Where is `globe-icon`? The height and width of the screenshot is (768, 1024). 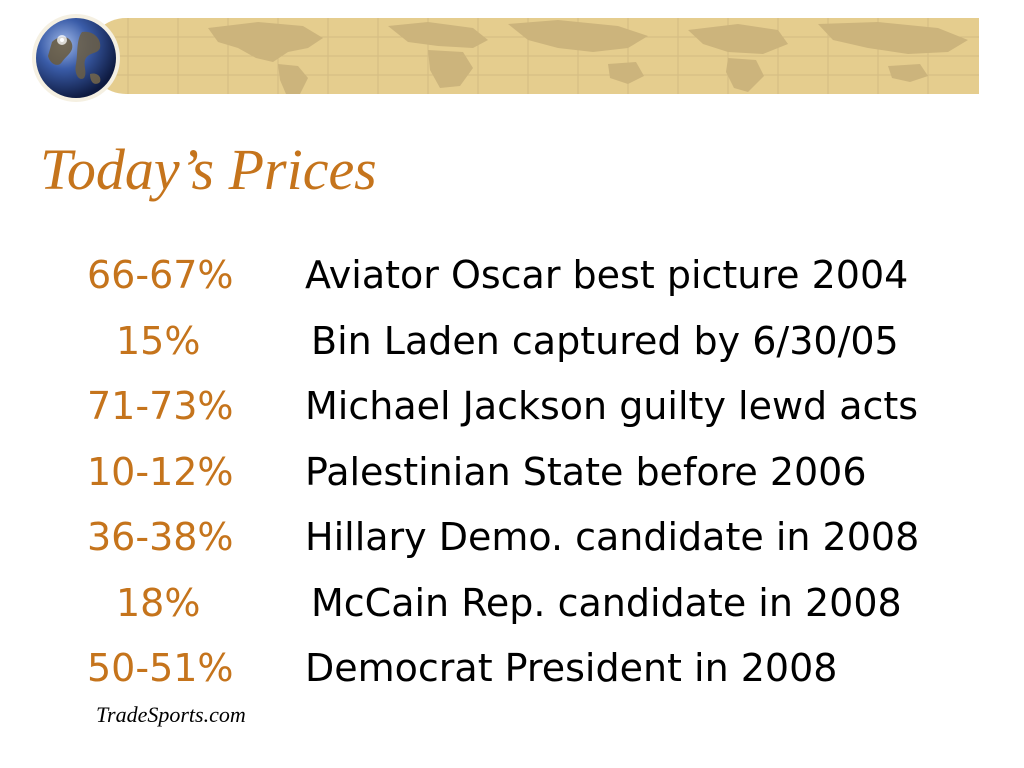
globe-icon is located at coordinates (76, 58).